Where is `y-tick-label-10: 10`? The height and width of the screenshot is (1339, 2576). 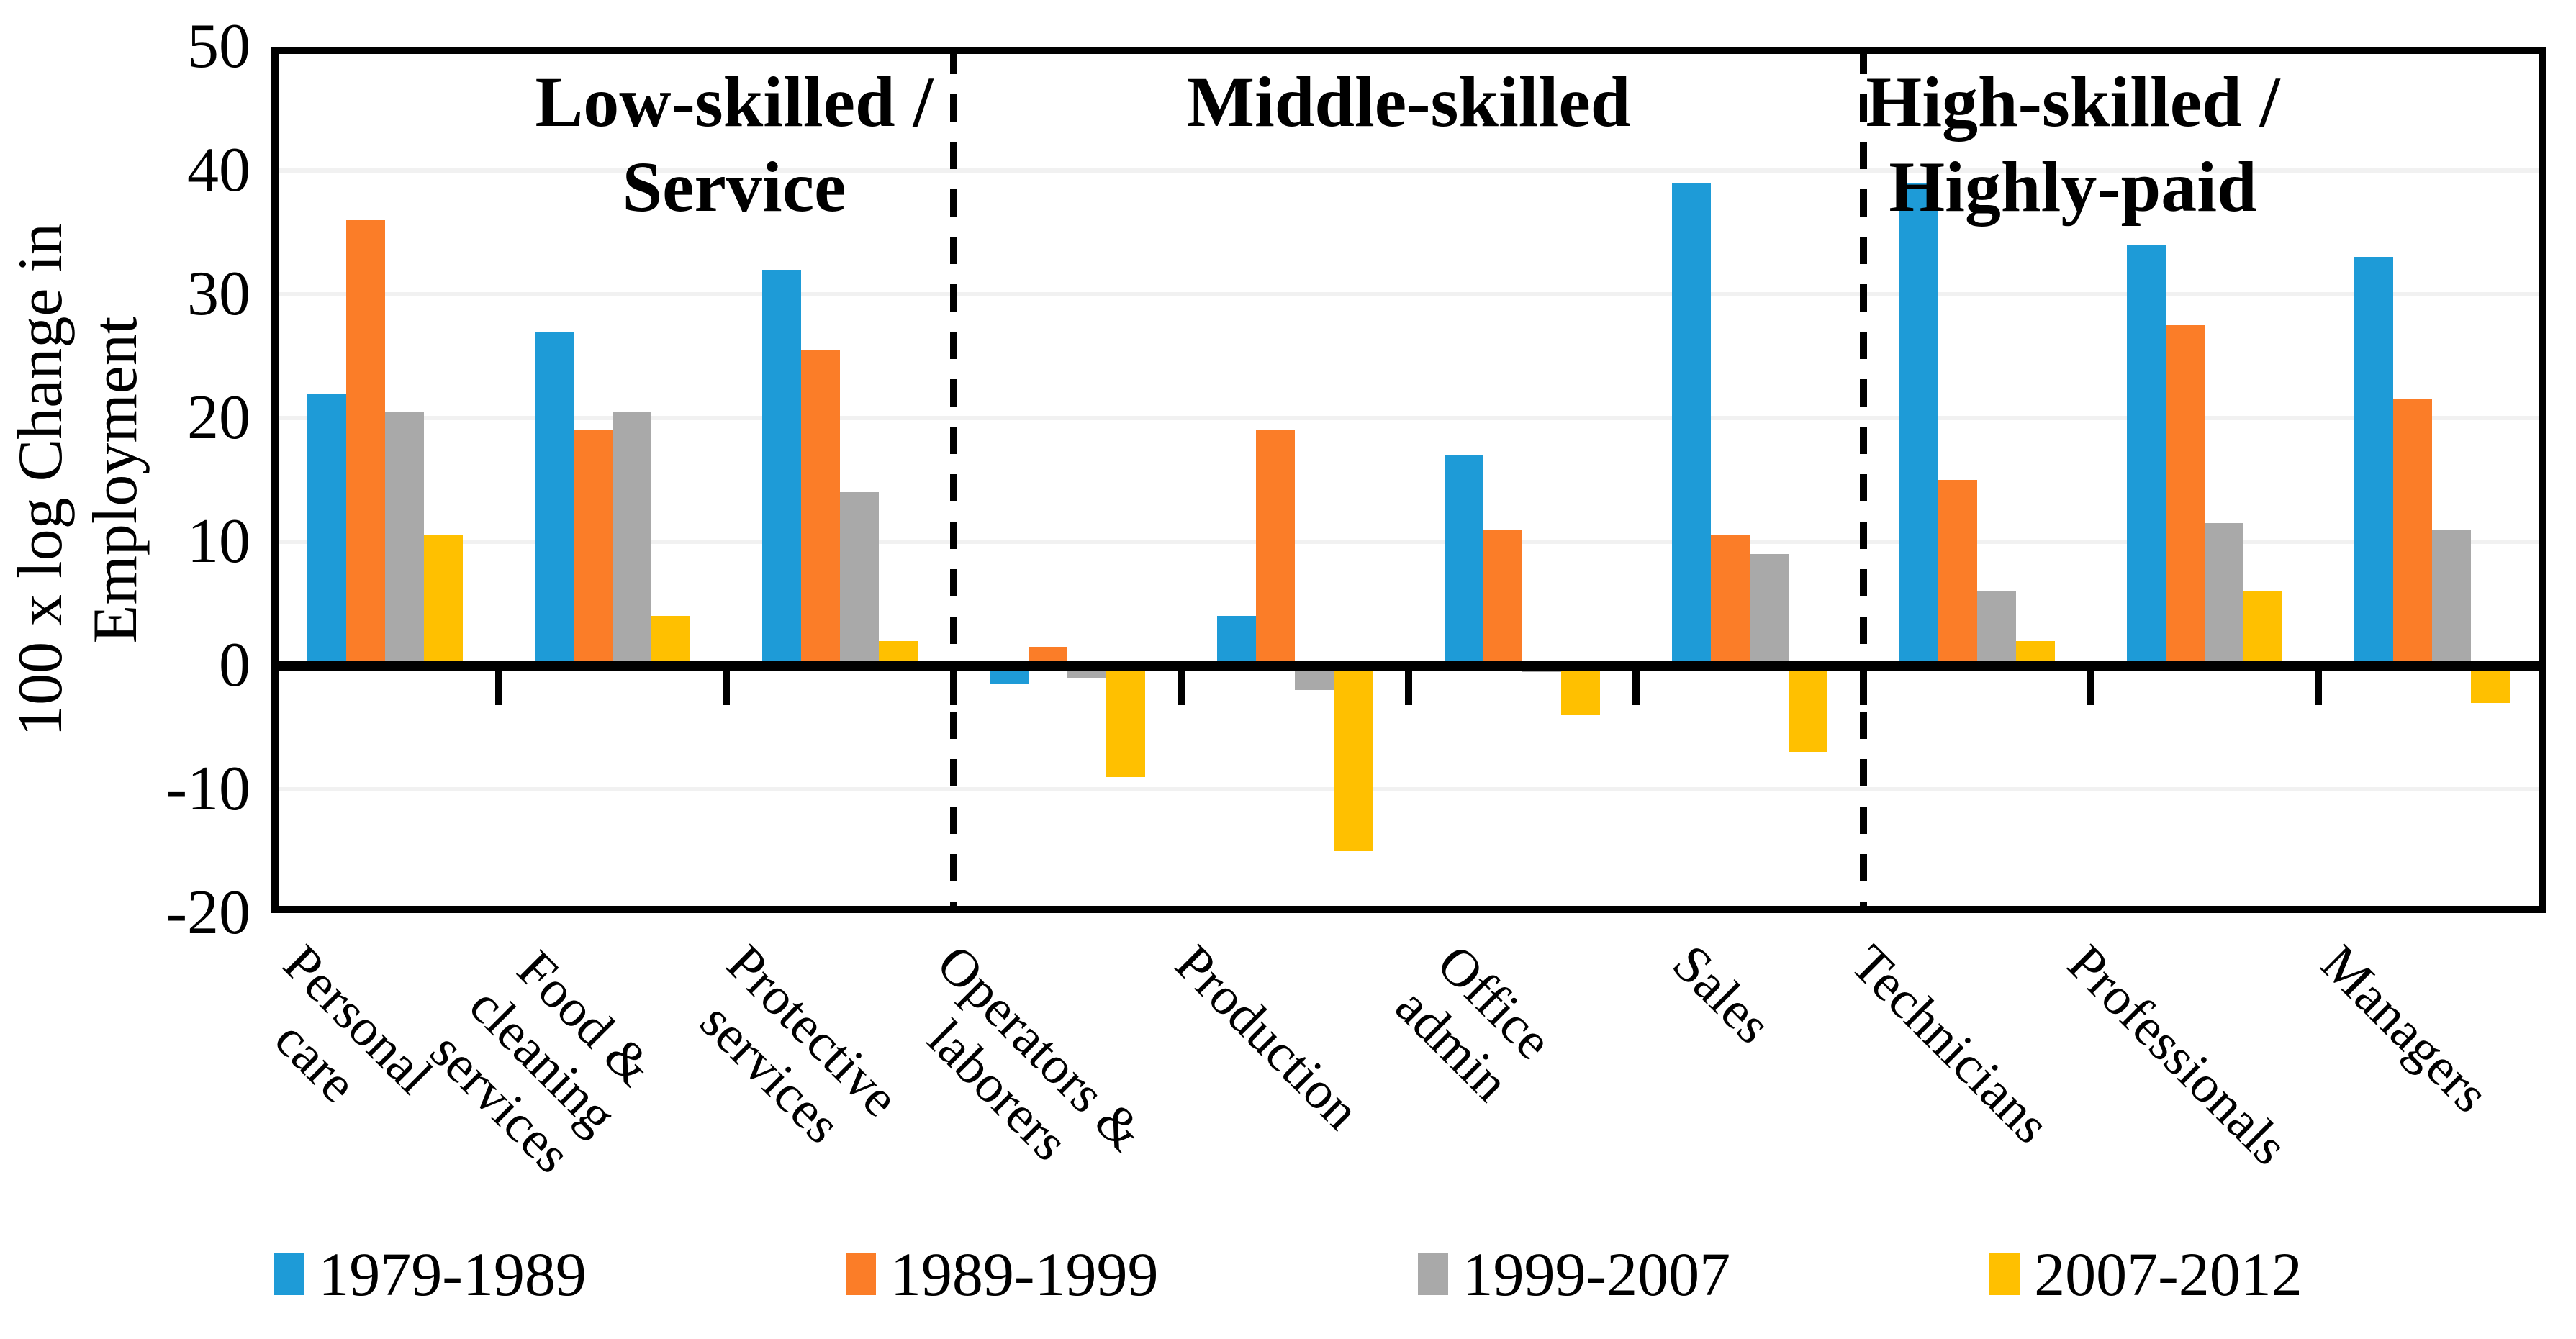
y-tick-label-10: 10 is located at coordinates (219, 542).